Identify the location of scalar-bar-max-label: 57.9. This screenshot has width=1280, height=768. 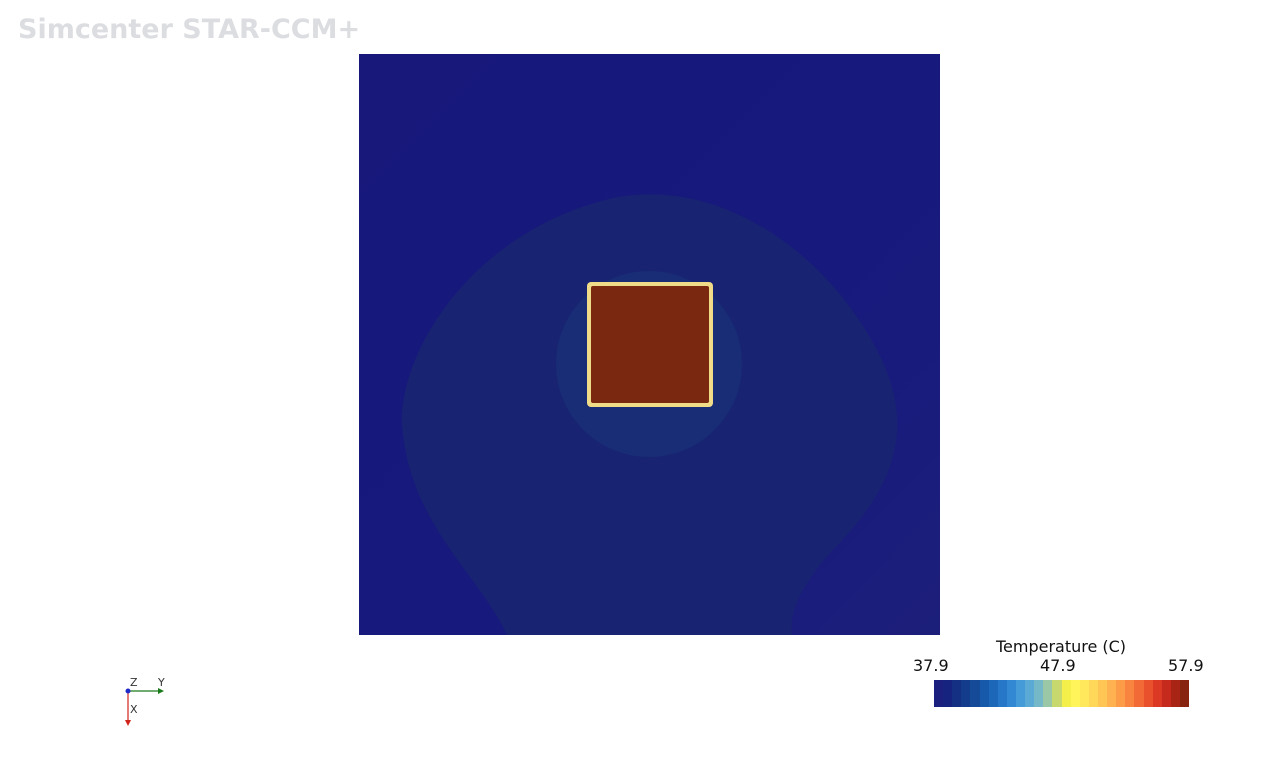
(1186, 665).